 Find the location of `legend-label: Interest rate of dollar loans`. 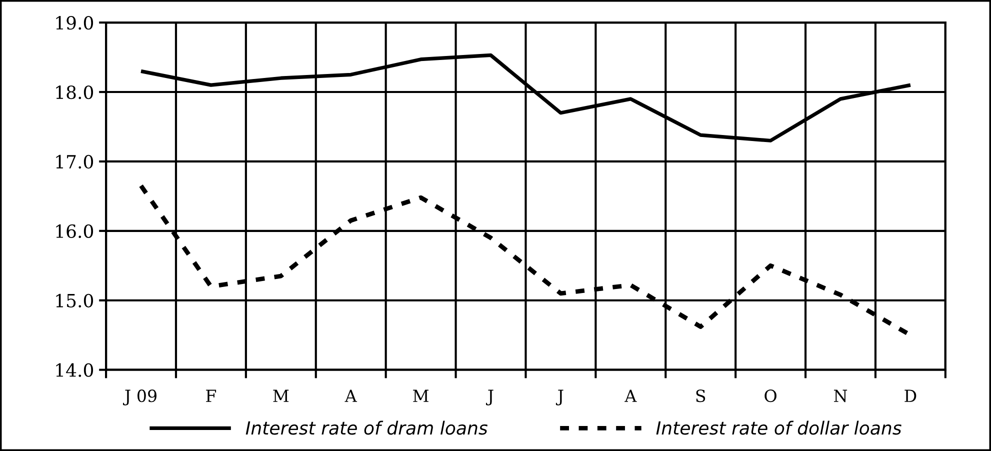

legend-label: Interest rate of dollar loans is located at coordinates (779, 427).